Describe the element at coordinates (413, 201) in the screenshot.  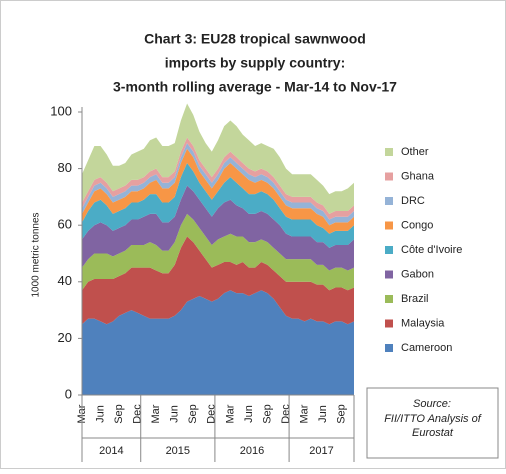
I see `legend-label: DRC` at that location.